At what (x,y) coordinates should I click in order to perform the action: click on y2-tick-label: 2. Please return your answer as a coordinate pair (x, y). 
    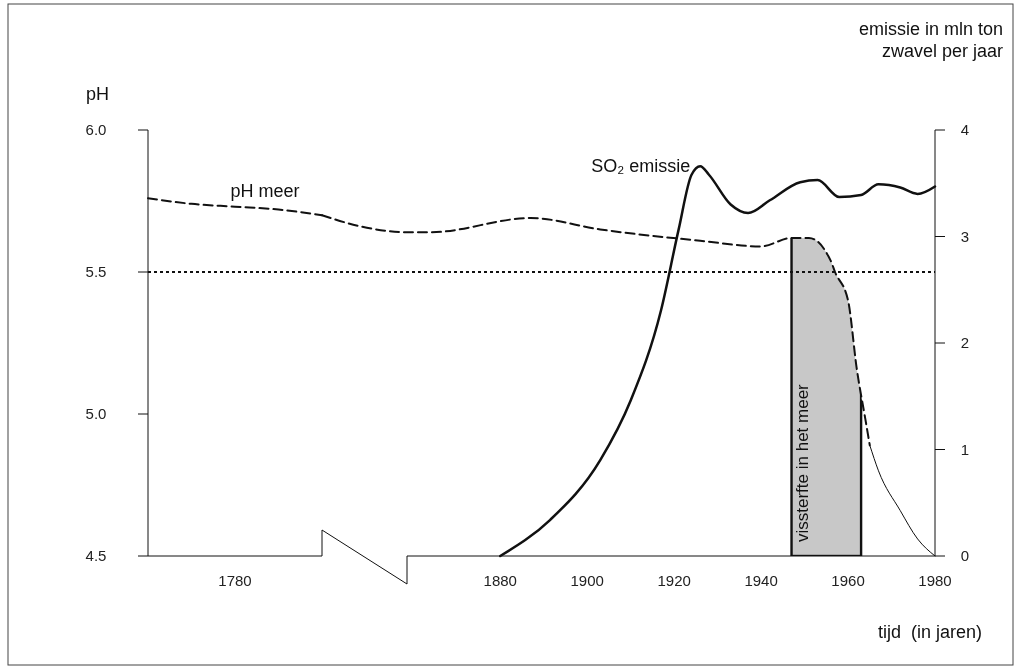
    Looking at the image, I should click on (965, 342).